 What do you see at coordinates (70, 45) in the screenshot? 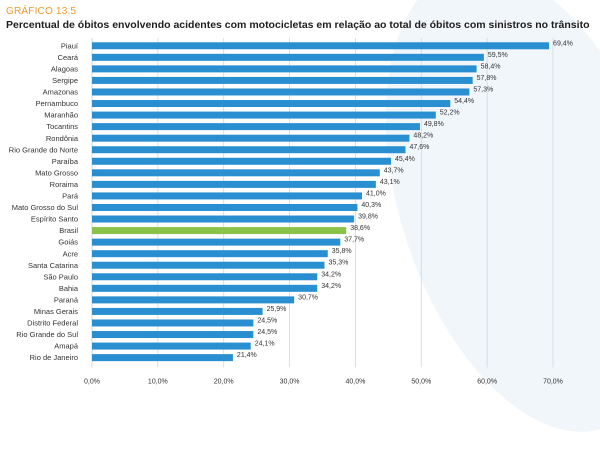
I see `category-label: Piauí` at bounding box center [70, 45].